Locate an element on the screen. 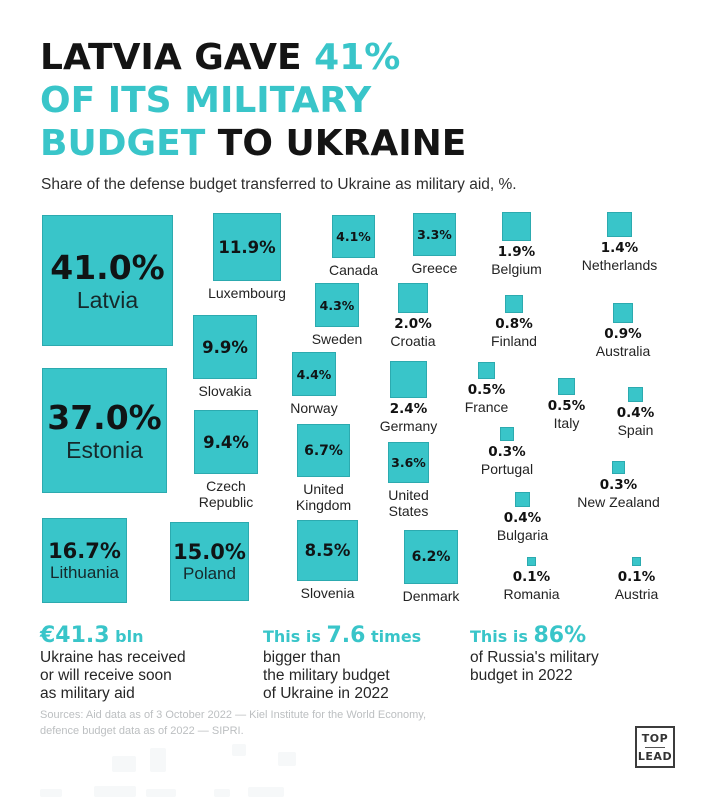 The image size is (712, 800). title-segment: OF ITS MILITARY is located at coordinates (206, 100).